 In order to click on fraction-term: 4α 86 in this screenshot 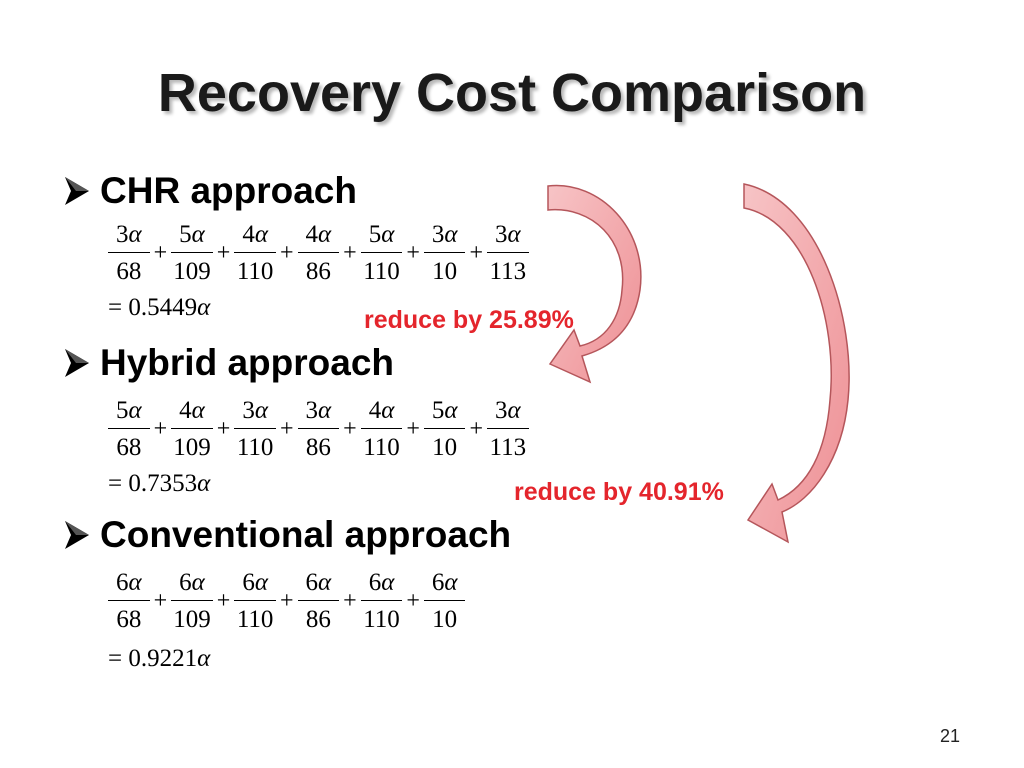, I will do `click(319, 253)`.